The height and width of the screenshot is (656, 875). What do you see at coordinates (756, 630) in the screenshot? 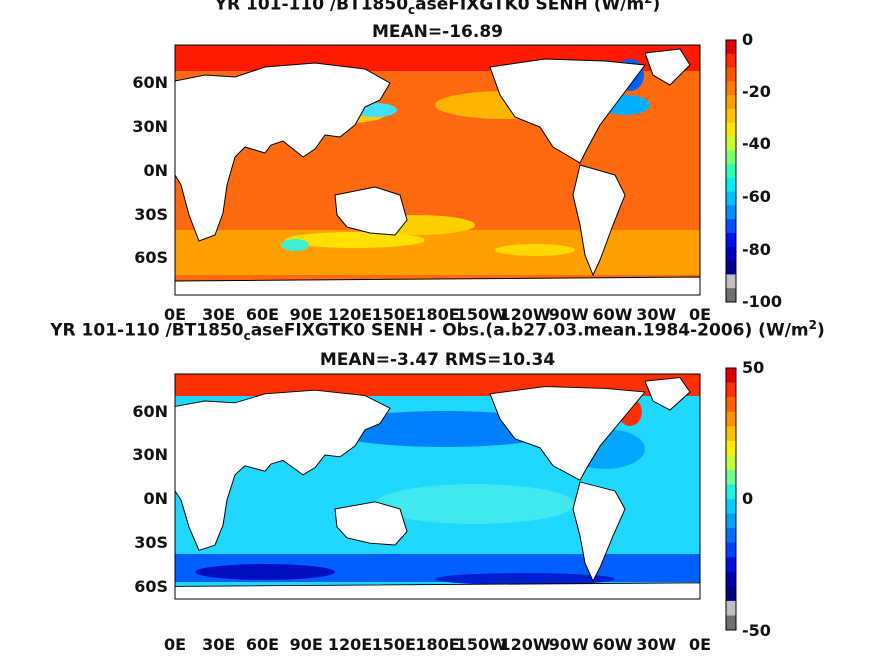
I see `colorbar-tick-label: -50` at bounding box center [756, 630].